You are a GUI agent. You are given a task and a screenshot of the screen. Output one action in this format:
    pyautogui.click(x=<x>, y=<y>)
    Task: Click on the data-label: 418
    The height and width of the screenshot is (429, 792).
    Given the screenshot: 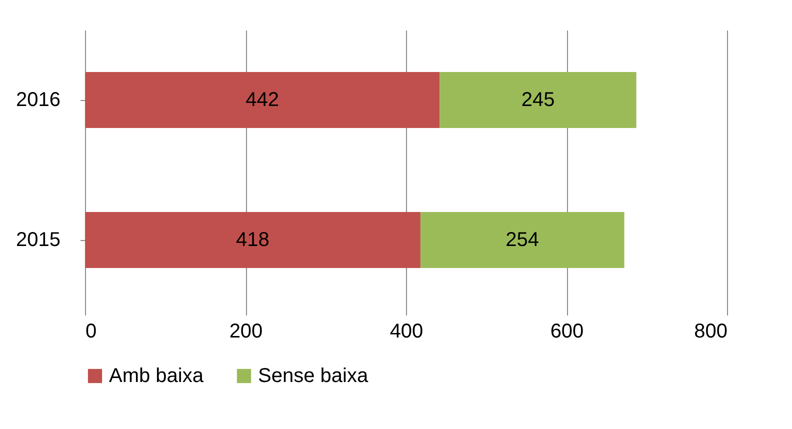 What is the action you would take?
    pyautogui.click(x=253, y=240)
    